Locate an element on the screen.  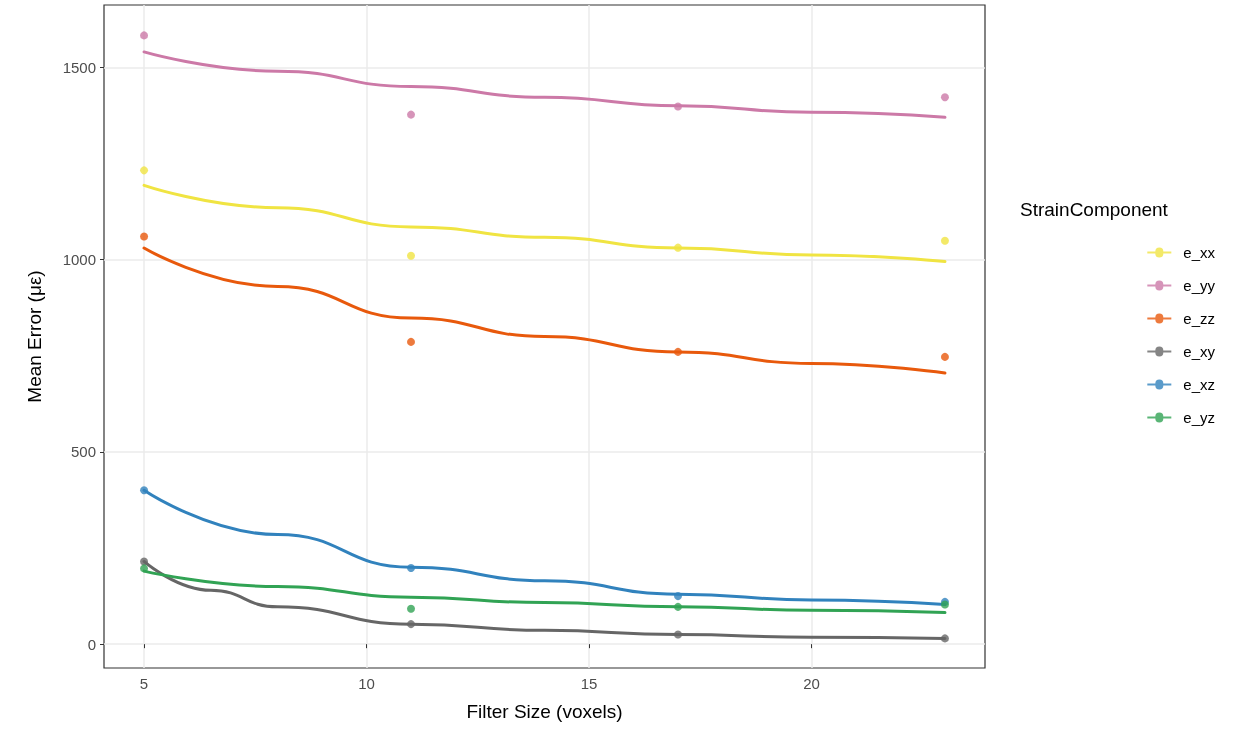
x-axis-title: Filter Size (voxels) is located at coordinates (544, 711).